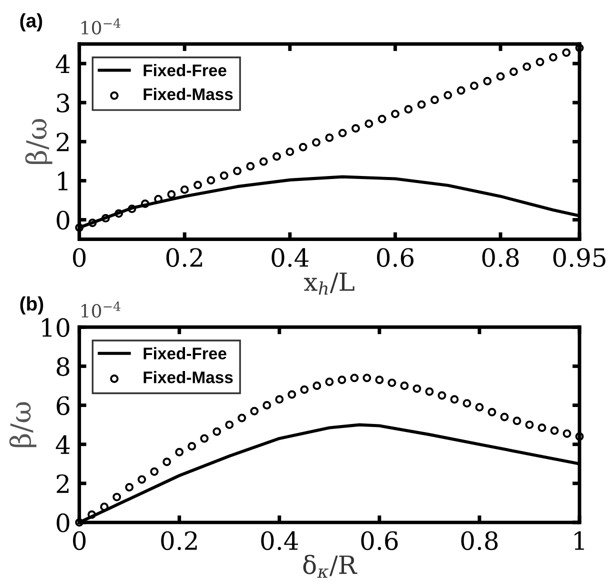 The height and width of the screenshot is (587, 610). I want to click on y-tick-label: 6, so click(63, 406).